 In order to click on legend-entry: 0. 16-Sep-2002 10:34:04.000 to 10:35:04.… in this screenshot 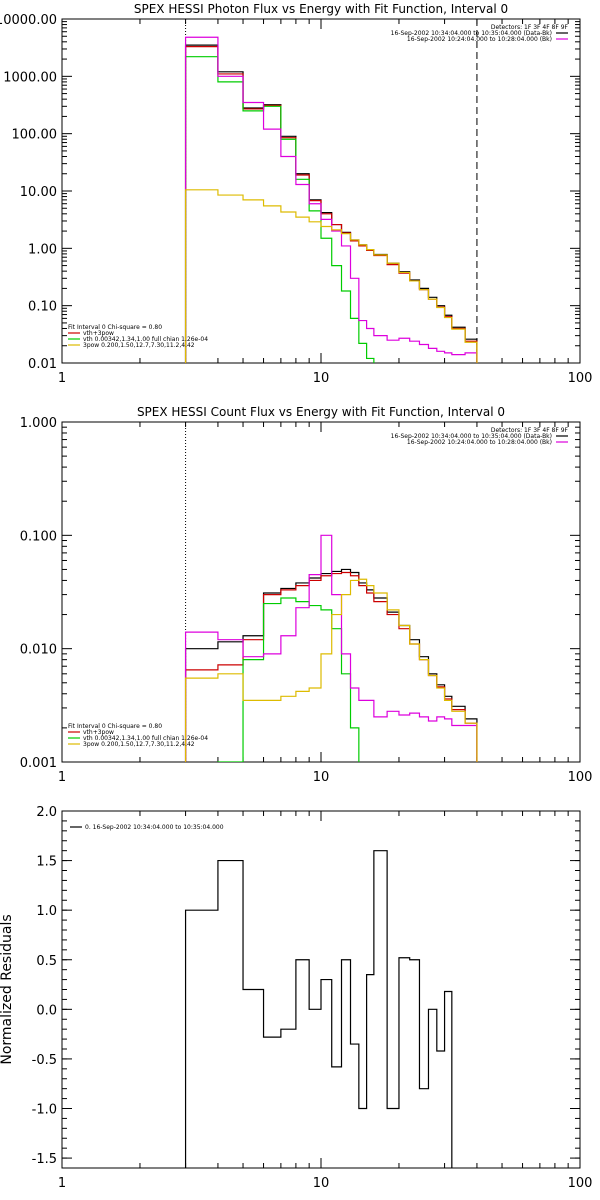, I will do `click(154, 827)`.